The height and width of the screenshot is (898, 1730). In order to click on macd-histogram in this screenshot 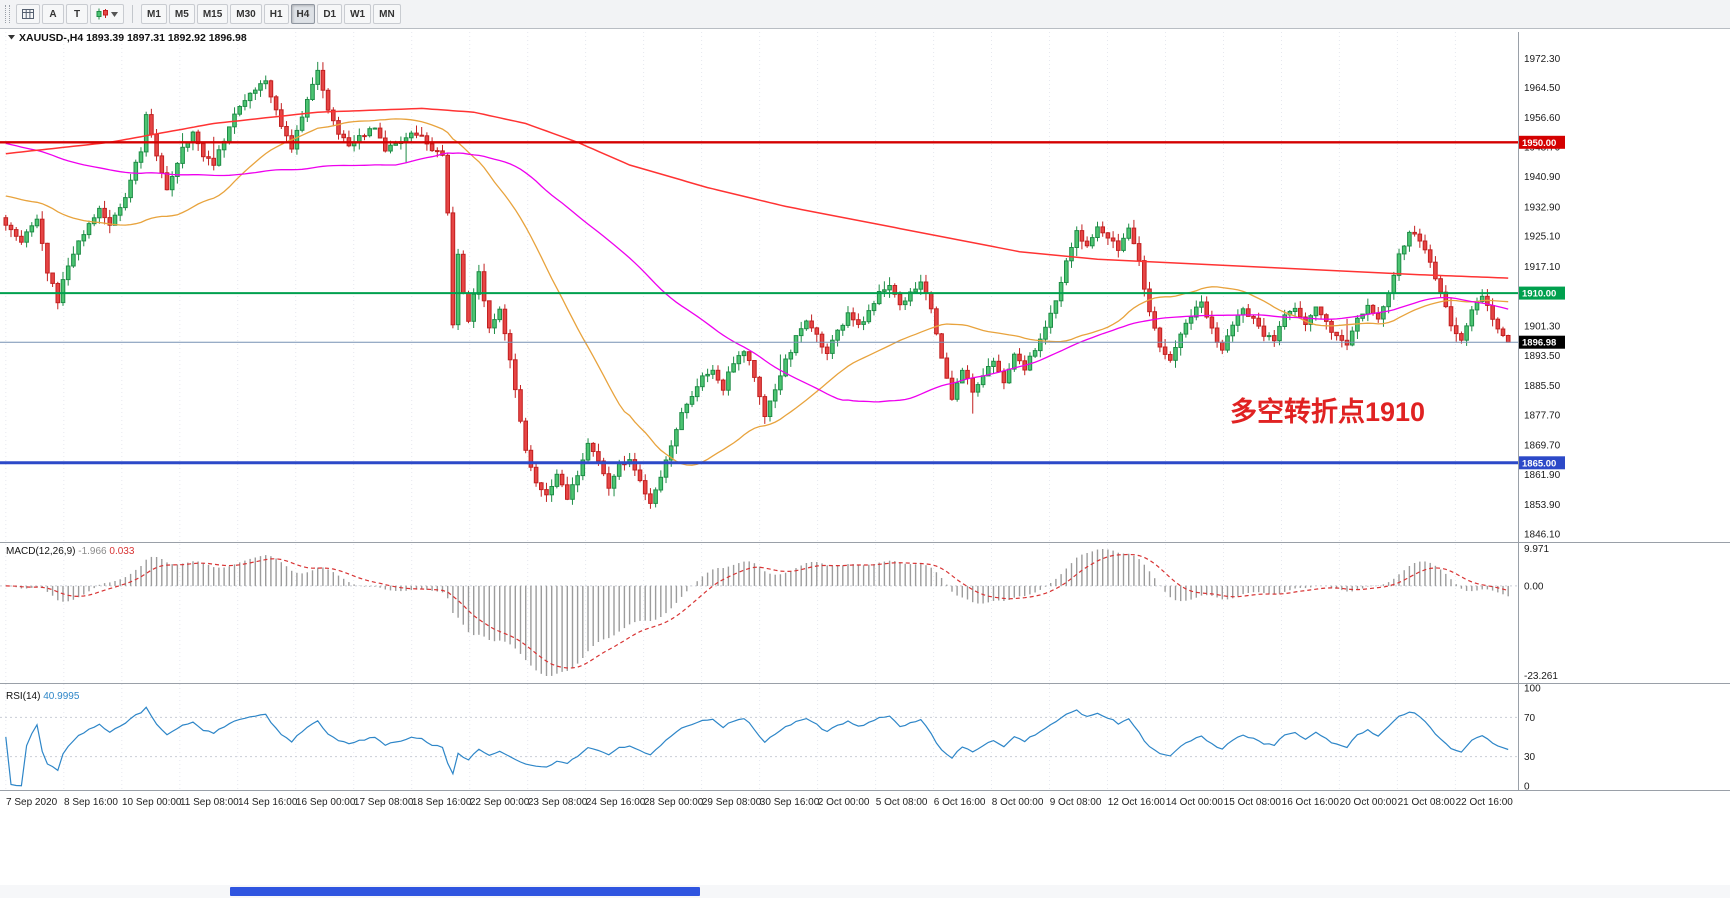, I will do `click(759, 612)`.